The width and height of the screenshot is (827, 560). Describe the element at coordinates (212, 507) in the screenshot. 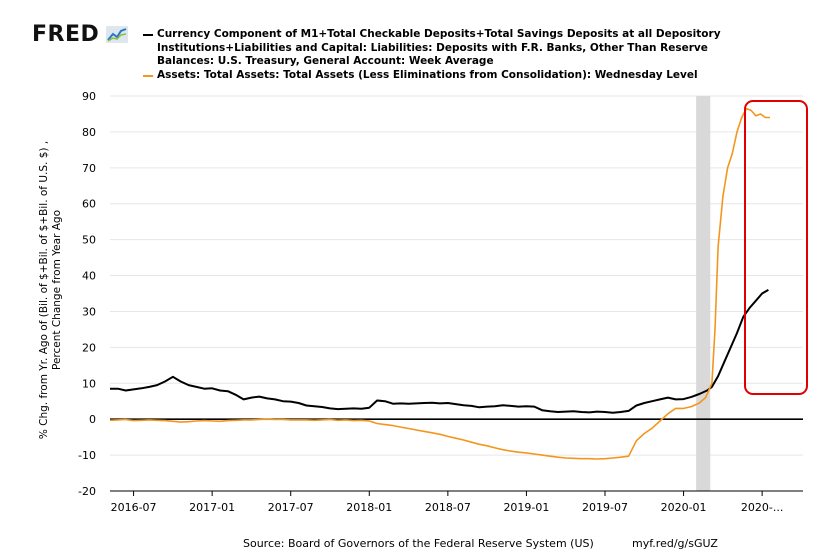

I see `x-tick-label: 2017-01` at that location.